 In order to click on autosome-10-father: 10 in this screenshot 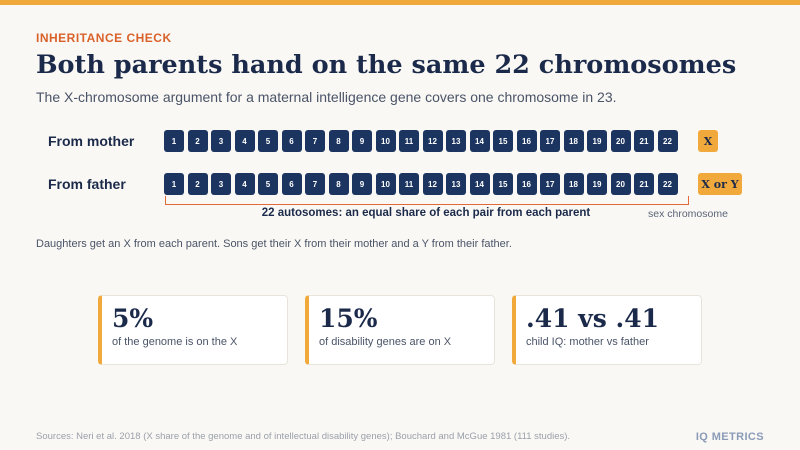, I will do `click(385, 184)`.